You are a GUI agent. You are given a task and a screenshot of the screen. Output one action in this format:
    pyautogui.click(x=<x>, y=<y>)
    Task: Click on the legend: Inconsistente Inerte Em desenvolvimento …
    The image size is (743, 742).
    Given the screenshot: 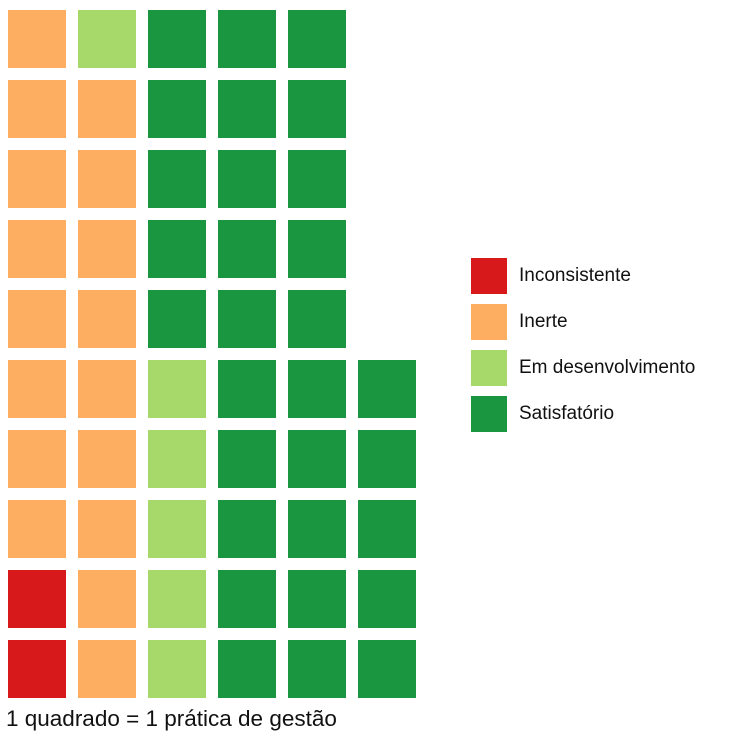 What is the action you would take?
    pyautogui.click(x=583, y=350)
    